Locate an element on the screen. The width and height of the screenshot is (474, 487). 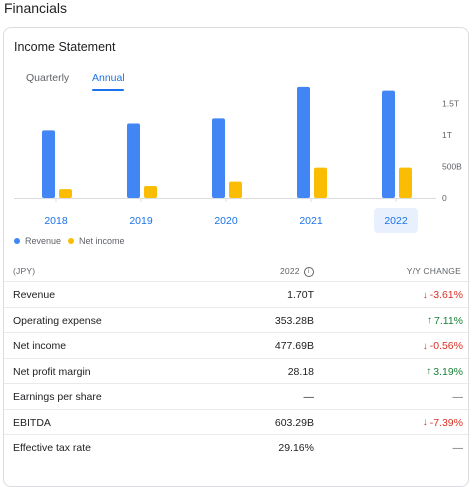
table-year-header: 2022 i is located at coordinates (297, 271).